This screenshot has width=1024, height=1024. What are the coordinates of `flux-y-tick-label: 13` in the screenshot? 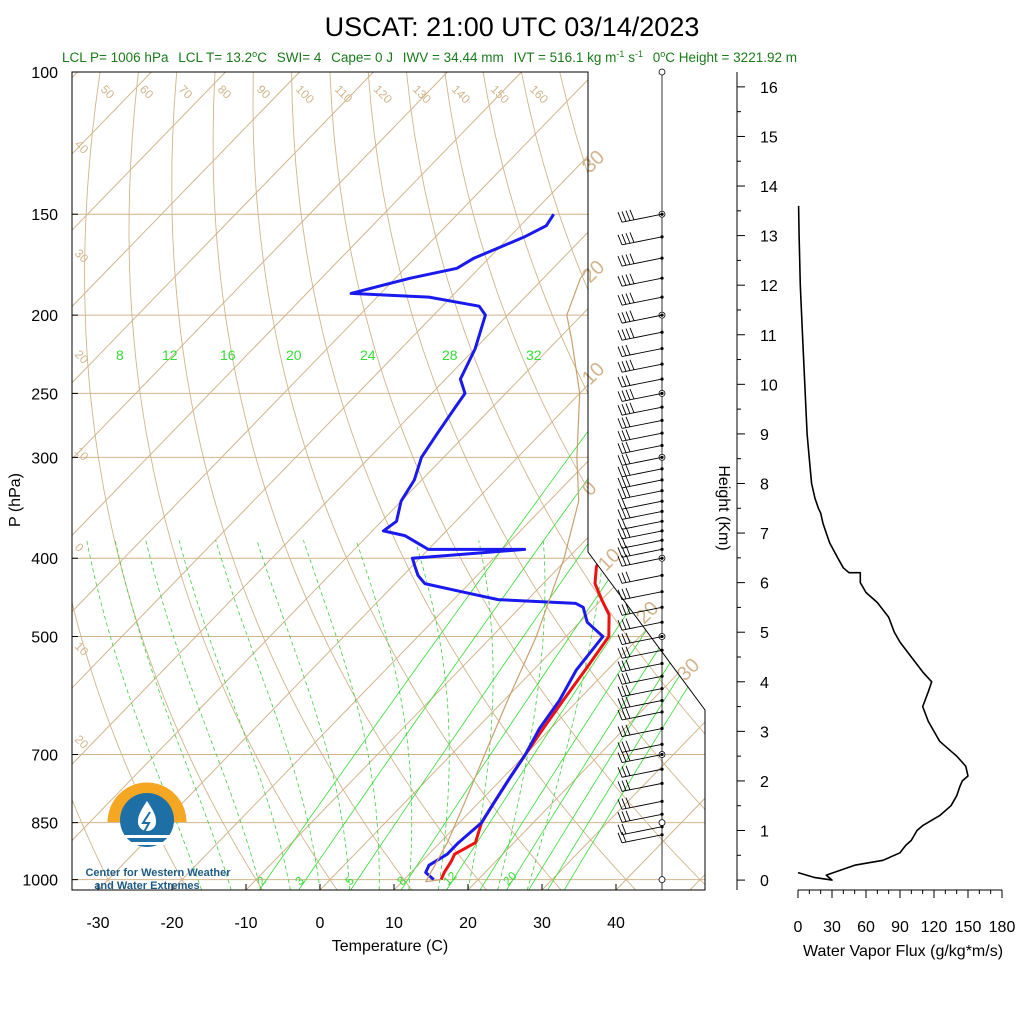 It's located at (769, 237).